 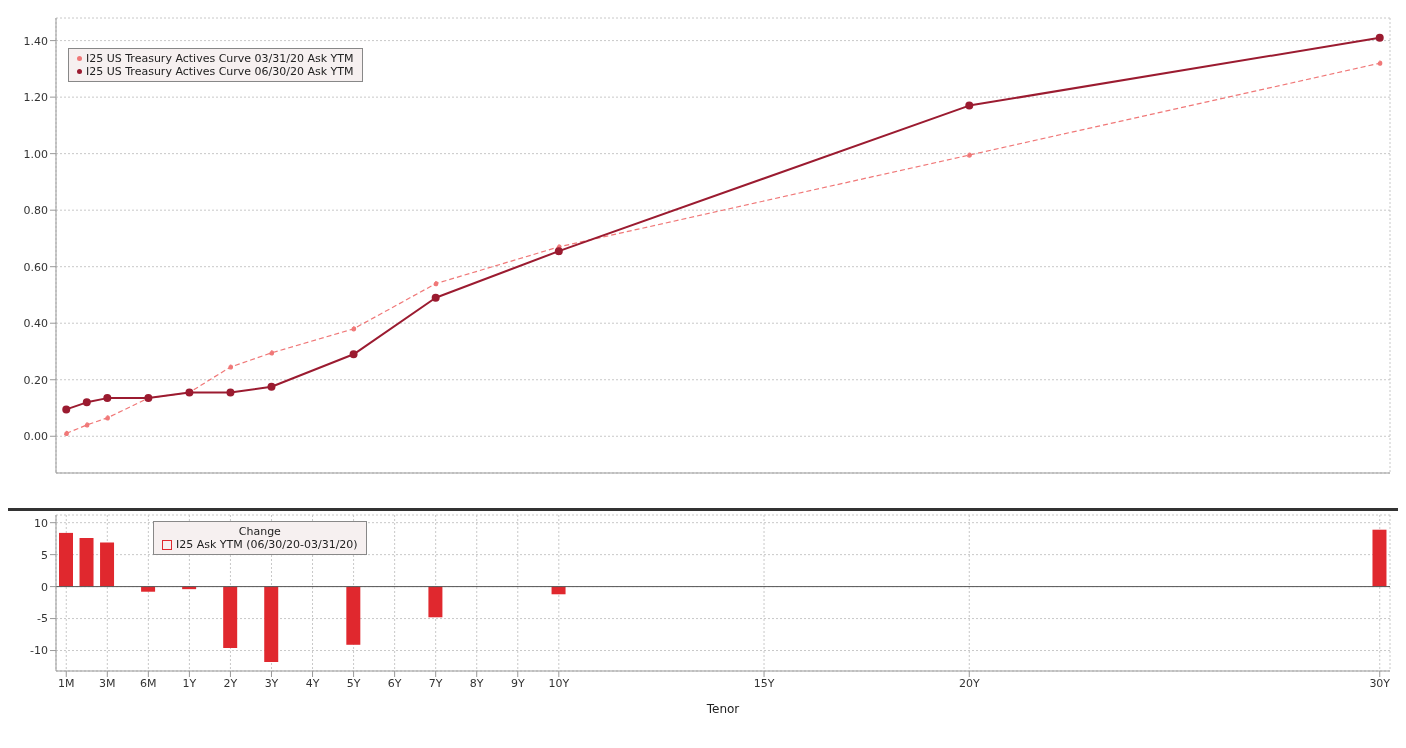 I want to click on y-tick-label: 0, so click(x=44, y=587).